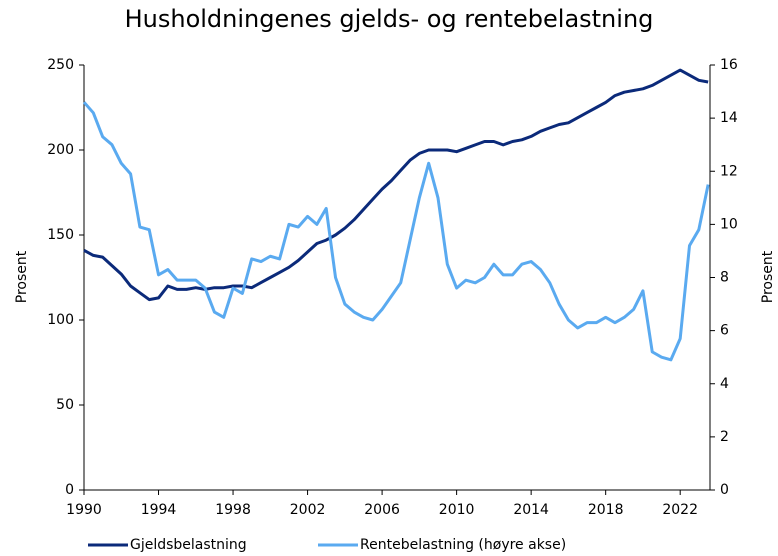 The height and width of the screenshot is (556, 778). Describe the element at coordinates (60, 235) in the screenshot. I see `y-tick-label: 150` at that location.